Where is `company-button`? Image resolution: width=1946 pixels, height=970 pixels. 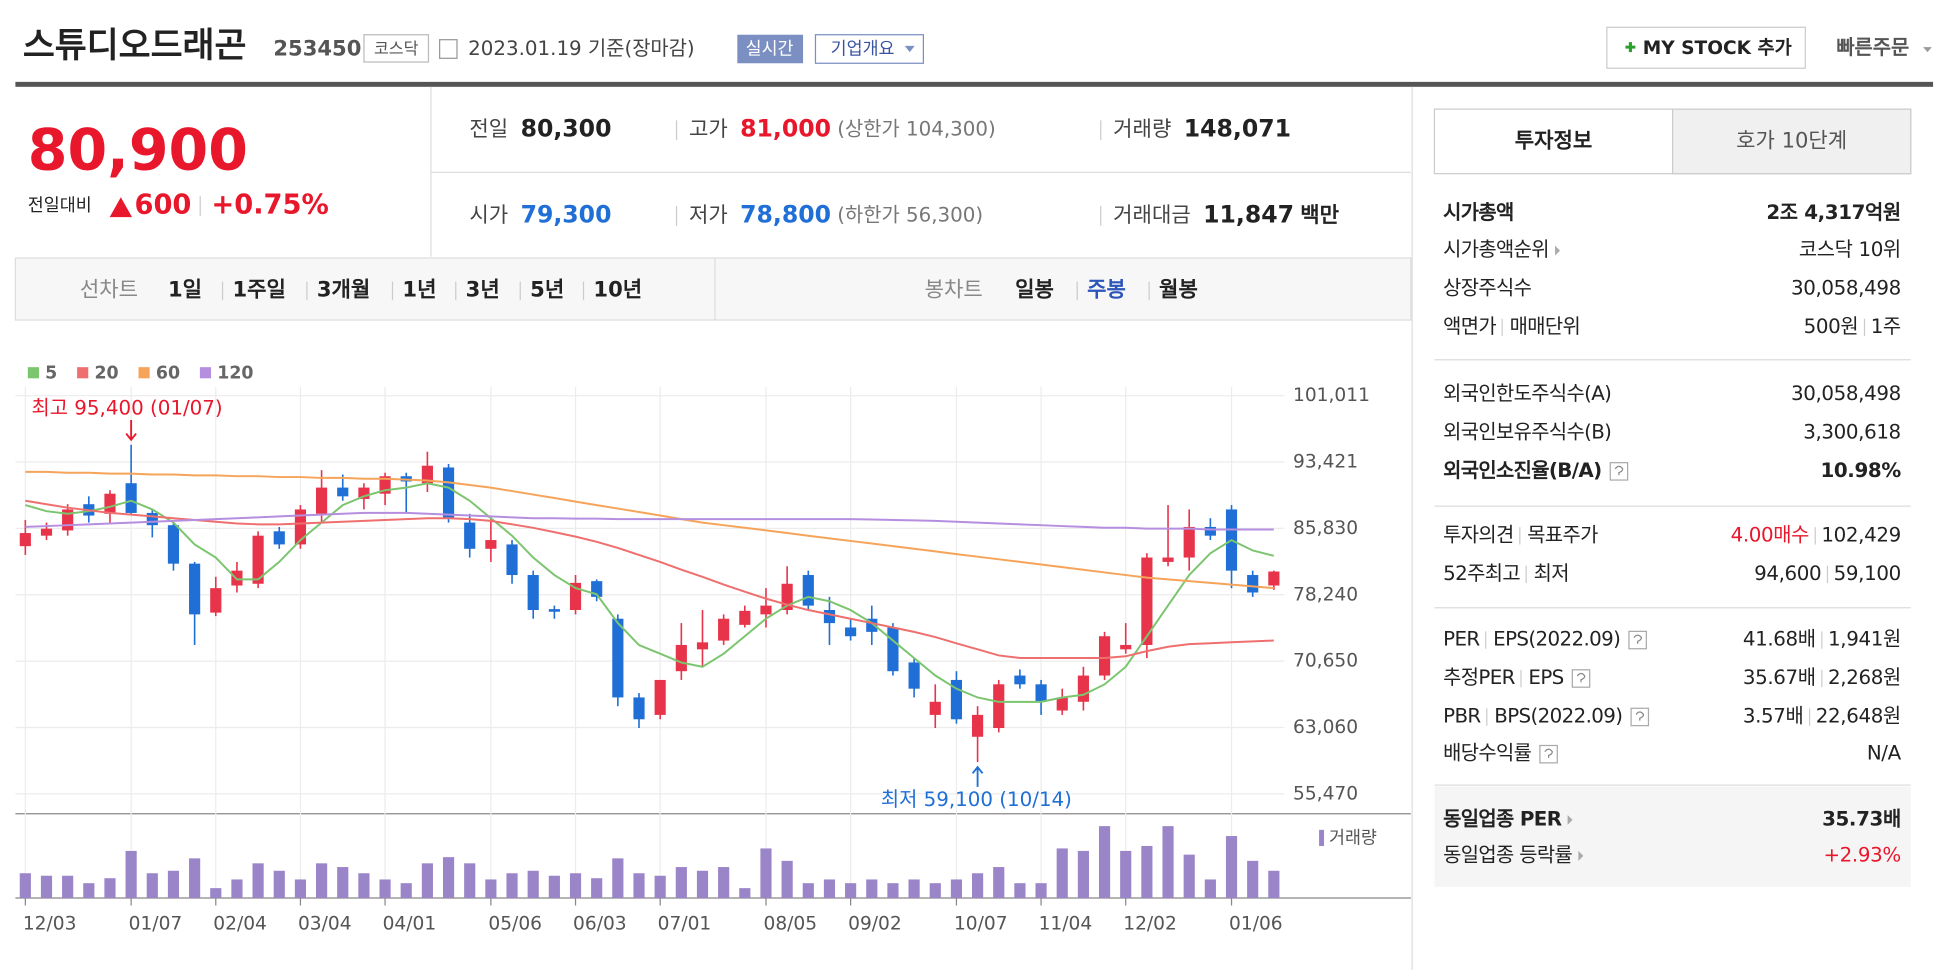 company-button is located at coordinates (869, 49).